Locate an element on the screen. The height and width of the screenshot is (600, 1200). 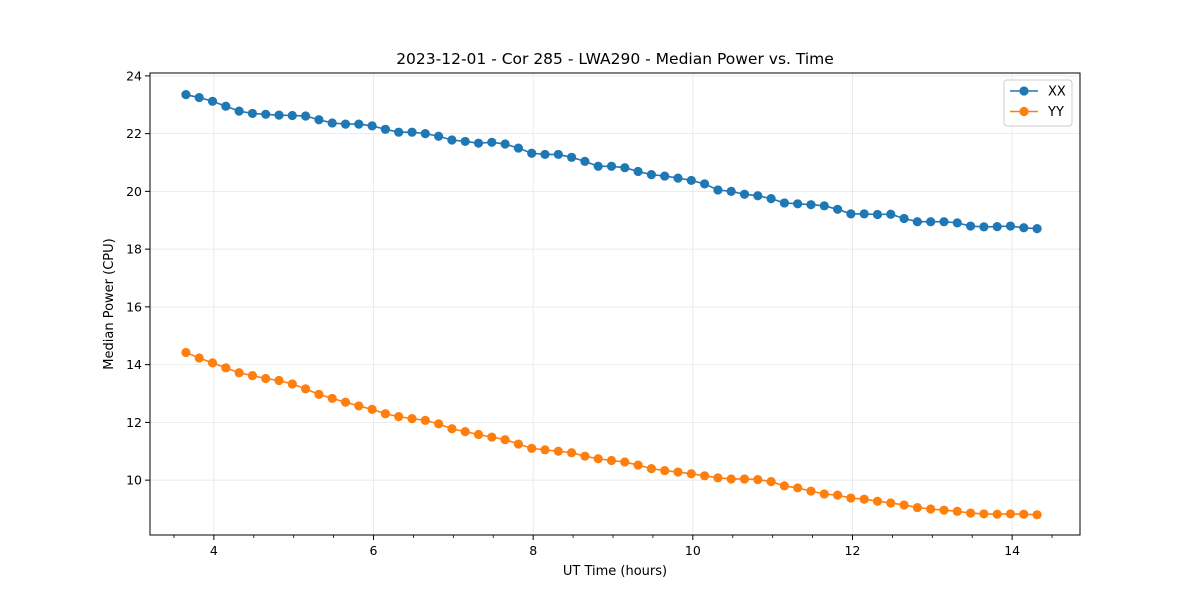
legend-label: YY is located at coordinates (1055, 112).